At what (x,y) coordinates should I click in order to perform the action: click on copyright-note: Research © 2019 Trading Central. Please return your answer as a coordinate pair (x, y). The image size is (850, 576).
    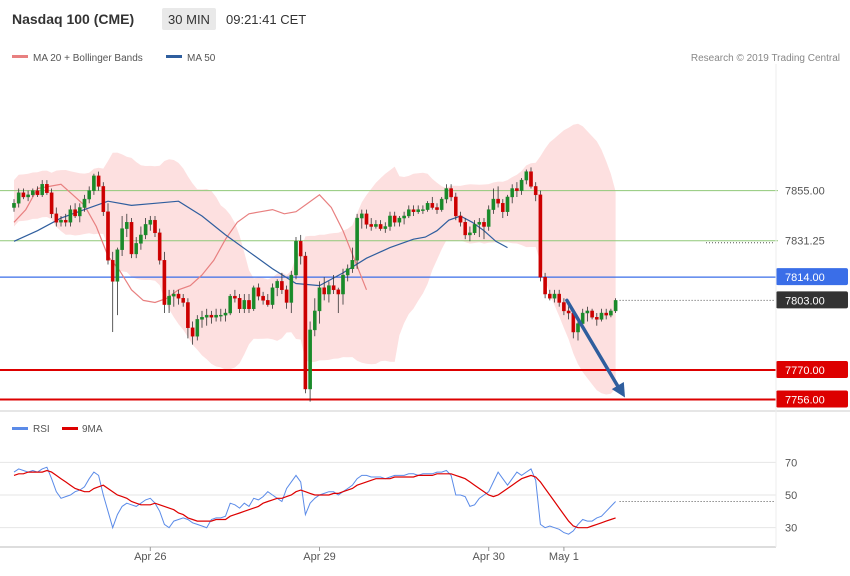
    Looking at the image, I should click on (765, 58).